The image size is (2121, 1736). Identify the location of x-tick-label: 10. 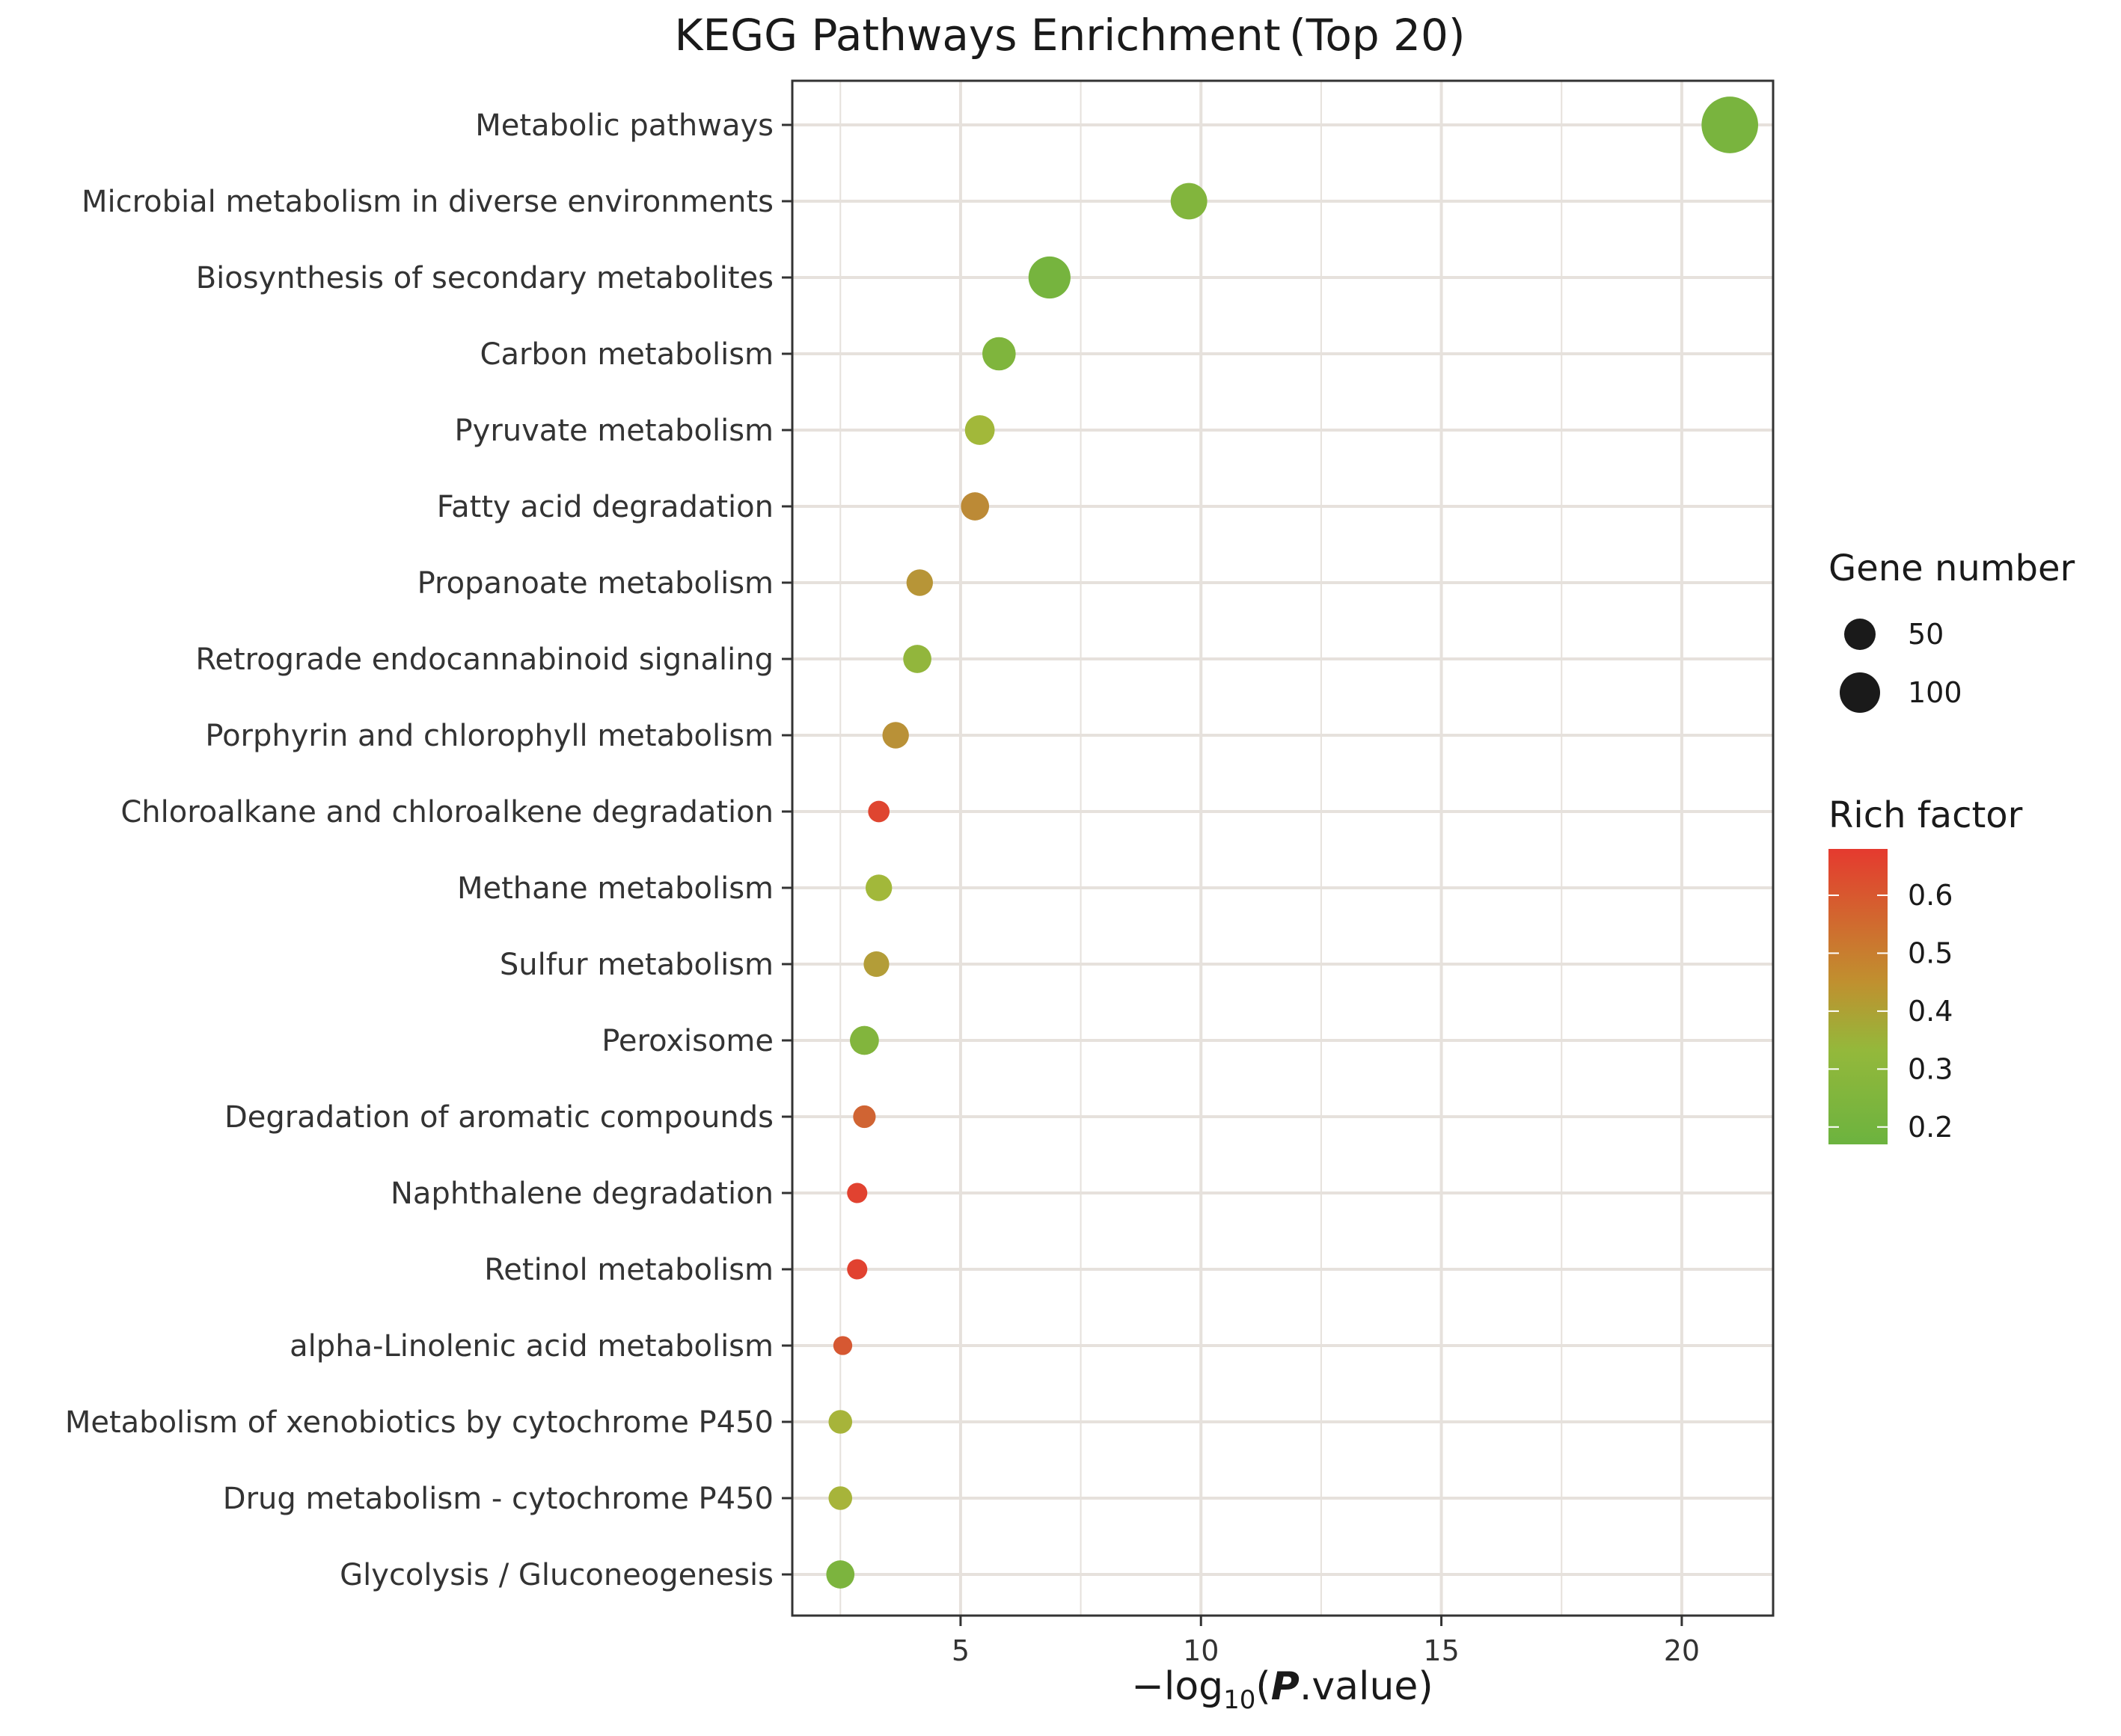
(1201, 1650).